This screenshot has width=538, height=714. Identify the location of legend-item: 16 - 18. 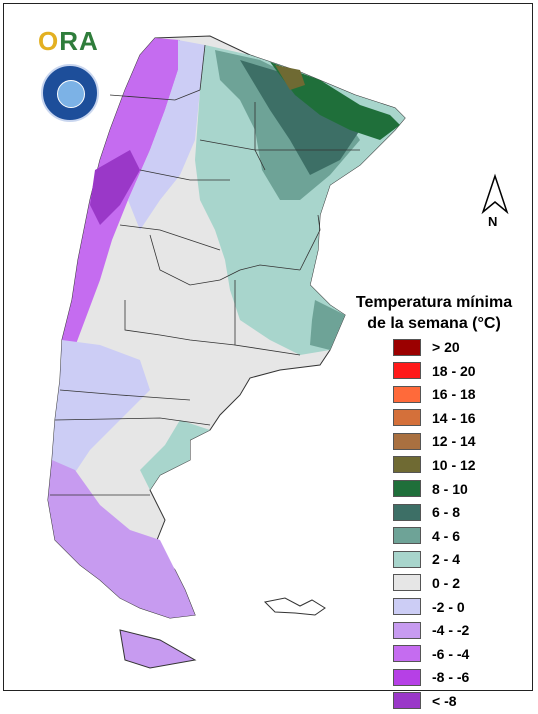
(443, 394).